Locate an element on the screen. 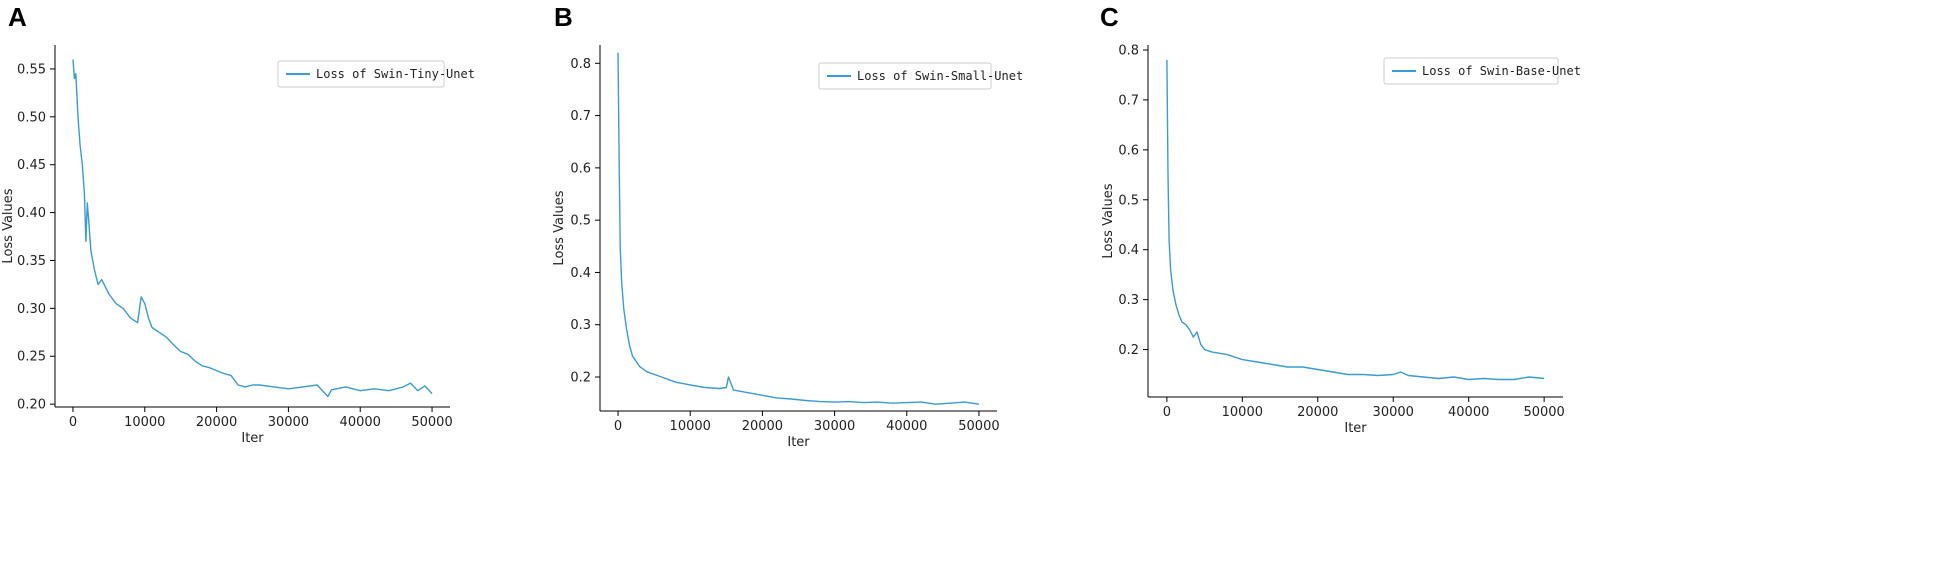 The width and height of the screenshot is (1949, 570). y-tick-label: 0.25 is located at coordinates (31, 357).